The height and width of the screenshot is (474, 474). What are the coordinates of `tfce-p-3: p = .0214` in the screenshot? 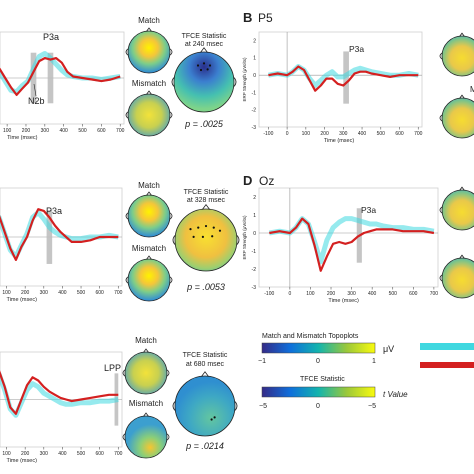 It's located at (204, 446).